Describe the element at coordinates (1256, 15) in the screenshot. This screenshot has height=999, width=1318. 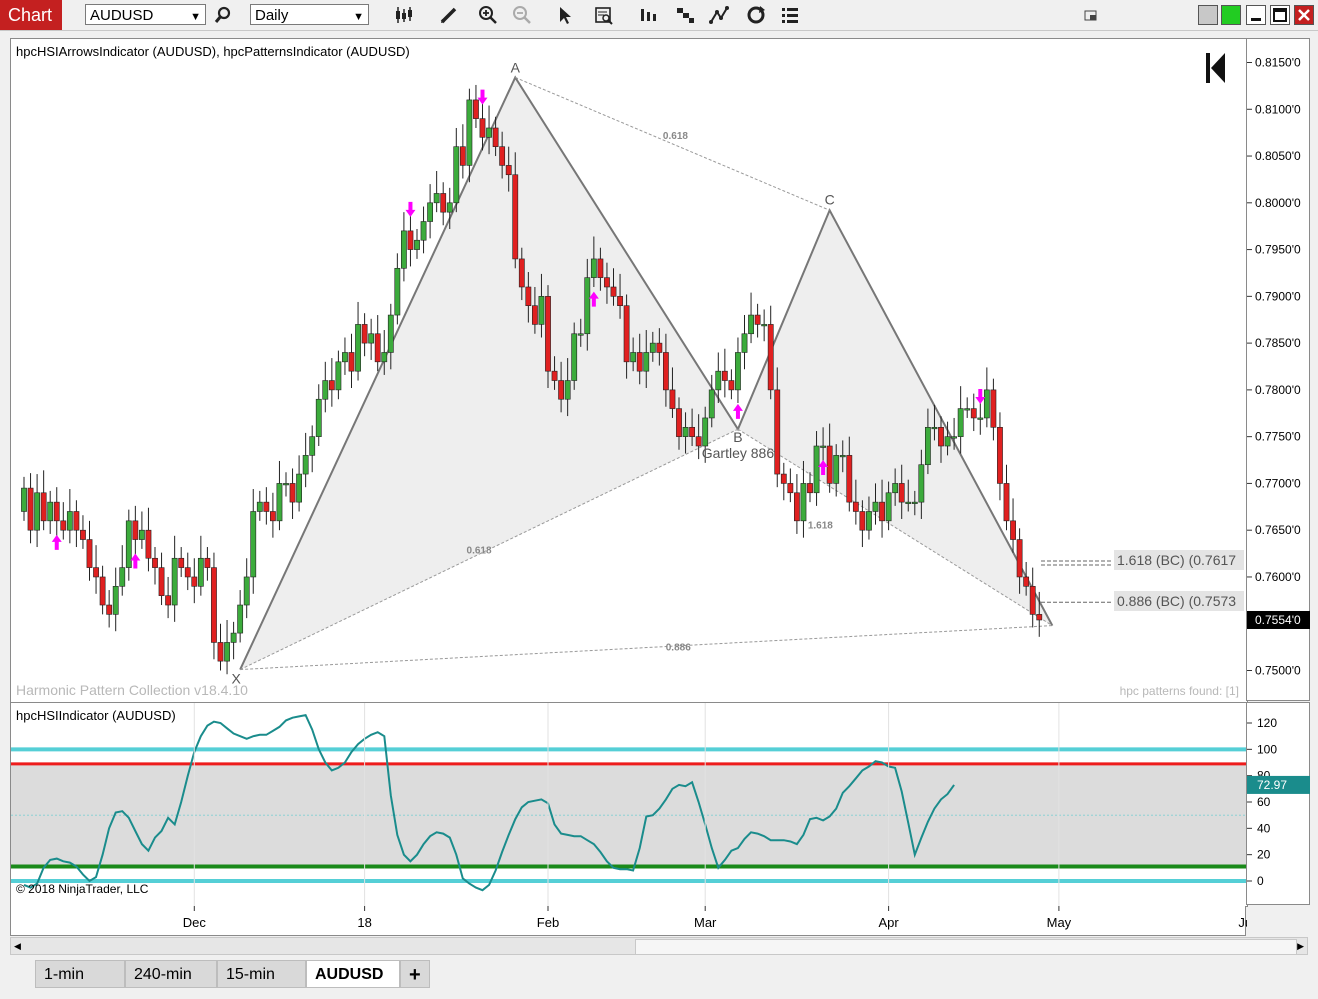
I see `minimize-button` at that location.